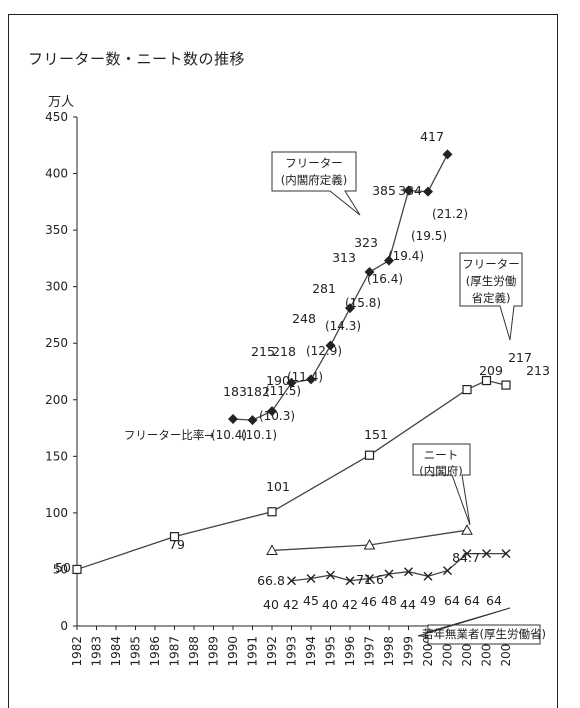  I want to click on ratio-label: (11.5), so click(283, 391).